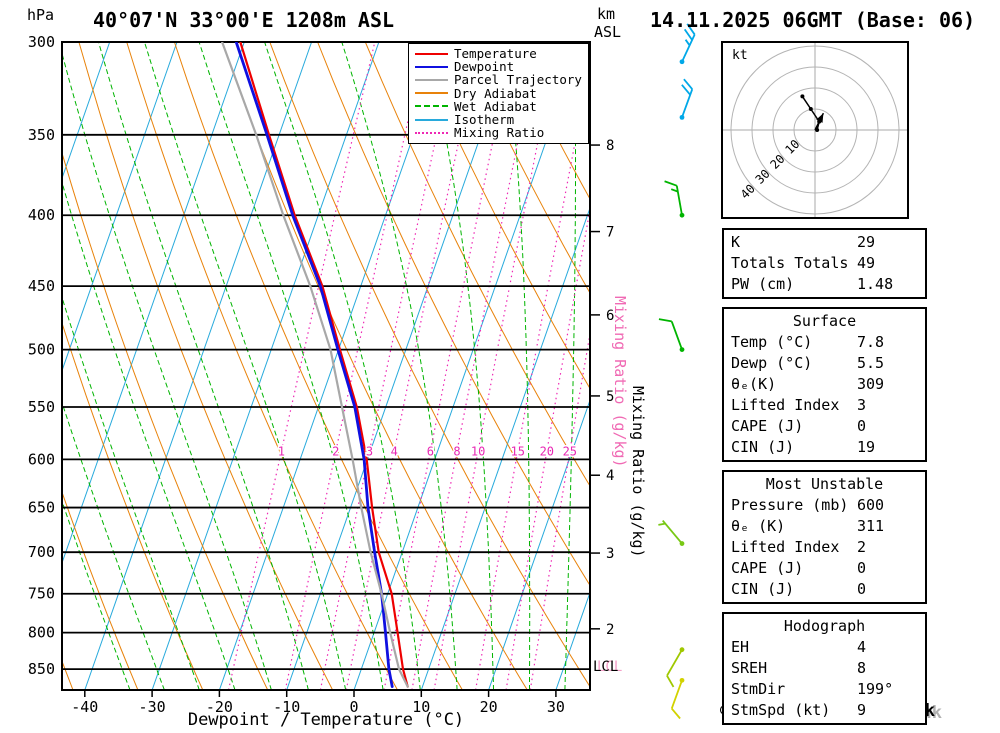 This screenshot has height=733, width=1000. What do you see at coordinates (556, 707) in the screenshot?
I see `temperature-tick-label: 30` at bounding box center [556, 707].